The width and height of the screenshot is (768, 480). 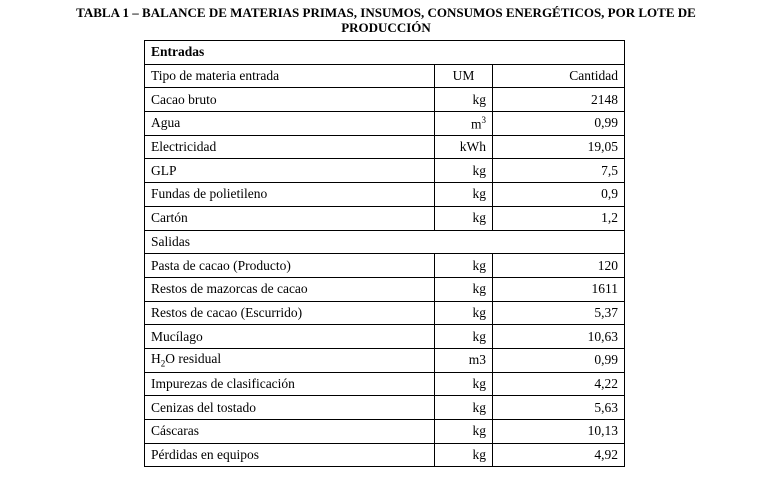 What do you see at coordinates (476, 124) in the screenshot?
I see `row-um-base: m` at bounding box center [476, 124].